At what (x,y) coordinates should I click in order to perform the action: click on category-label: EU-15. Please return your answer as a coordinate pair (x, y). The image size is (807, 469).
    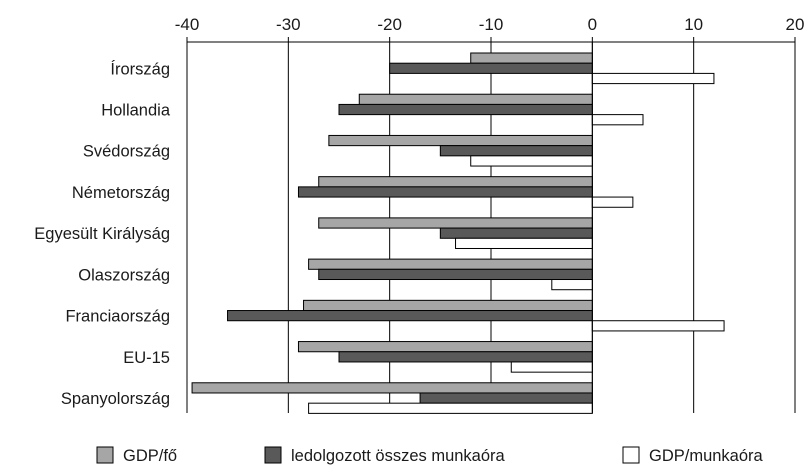
    Looking at the image, I should click on (146, 358).